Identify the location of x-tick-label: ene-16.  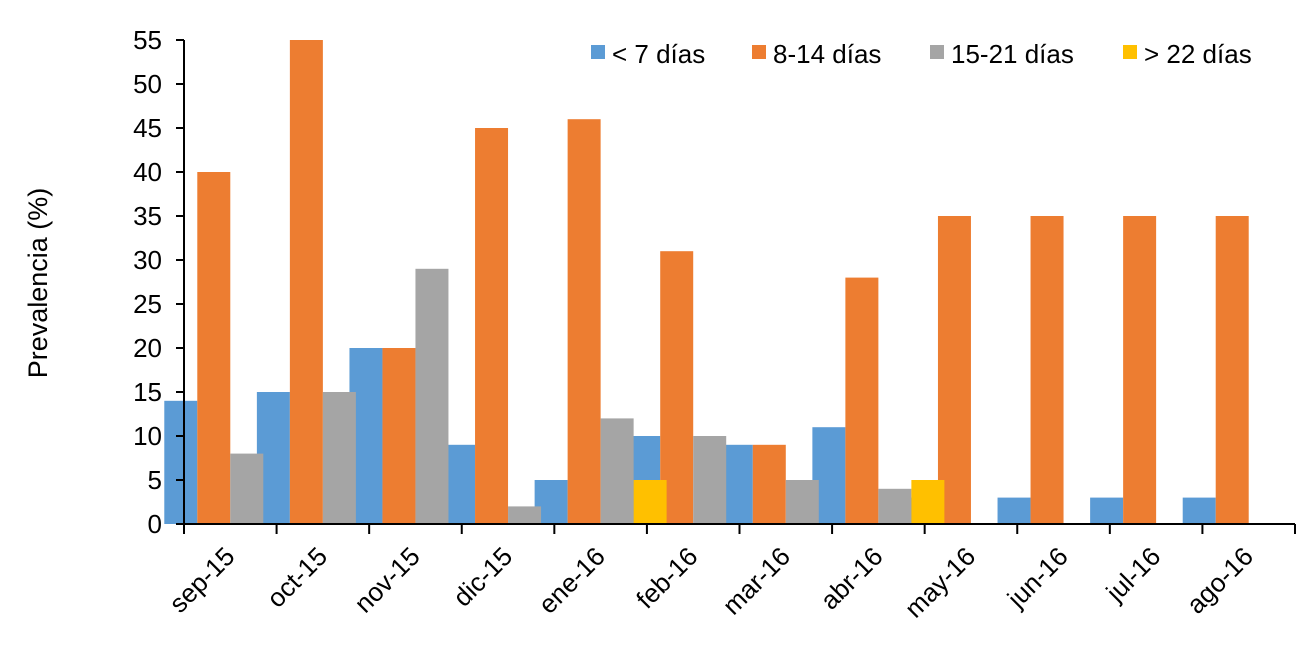
(571, 580).